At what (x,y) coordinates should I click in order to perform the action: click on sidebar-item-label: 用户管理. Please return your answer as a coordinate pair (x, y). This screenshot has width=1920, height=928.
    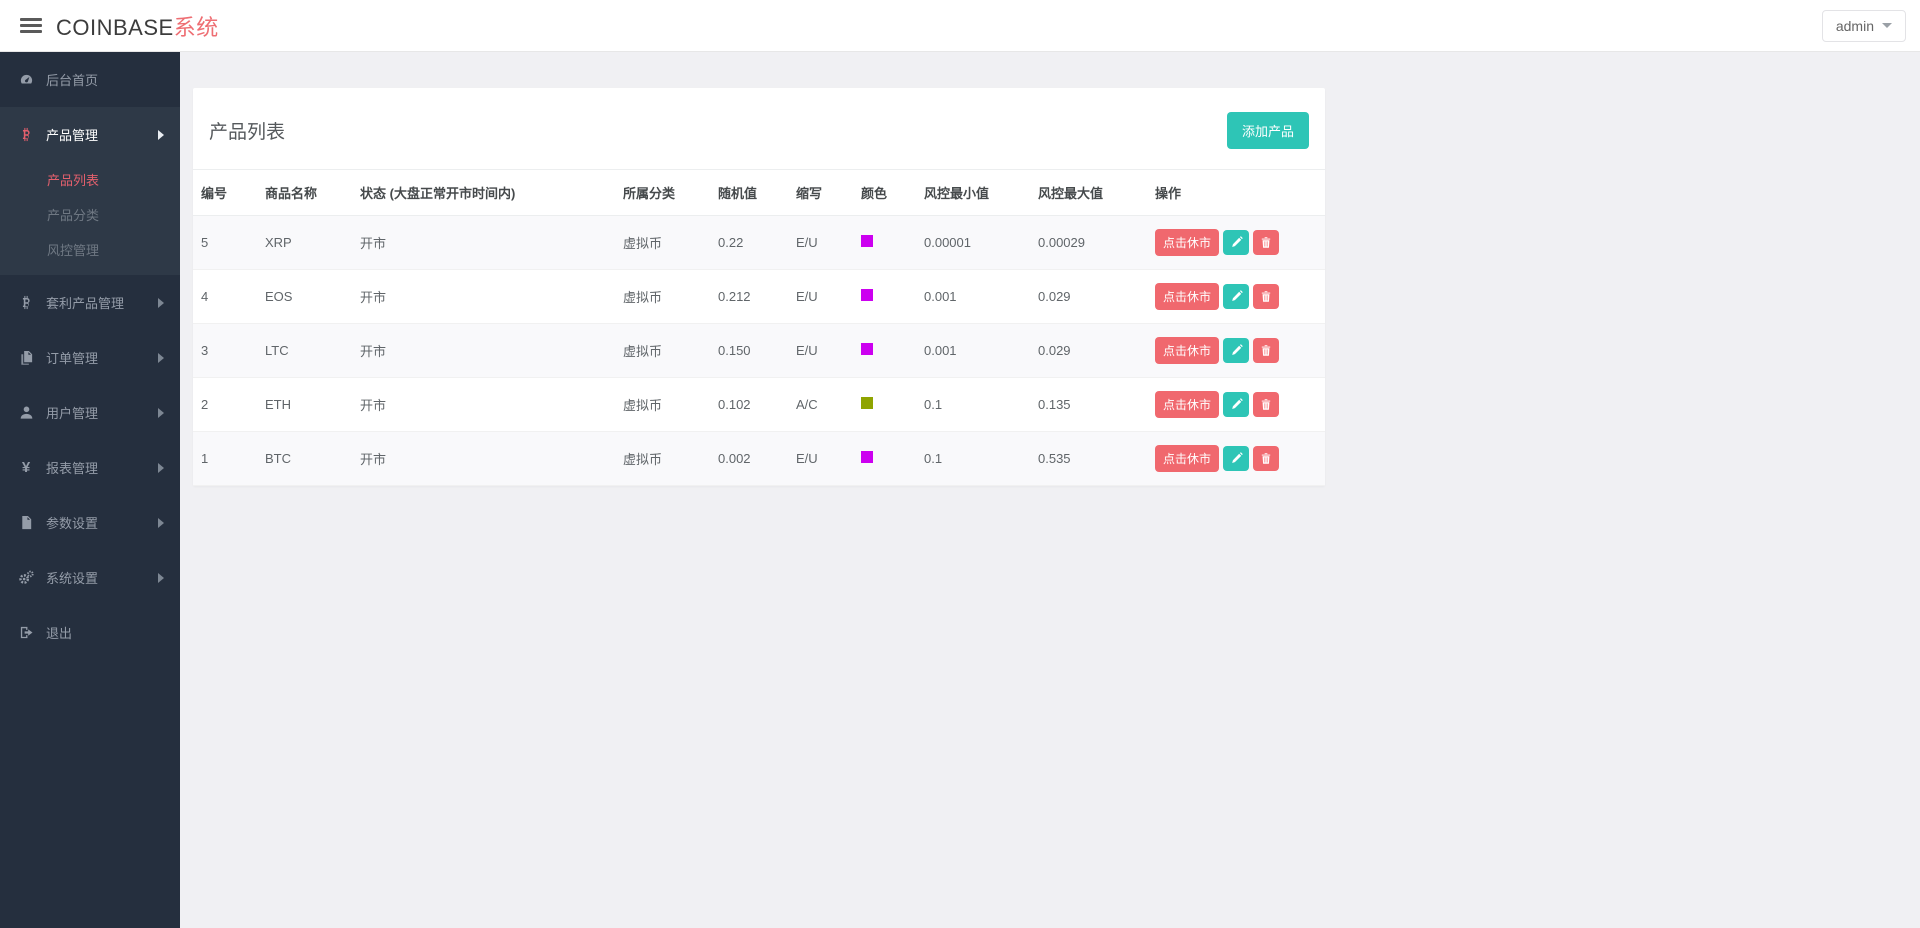
    Looking at the image, I should click on (72, 413).